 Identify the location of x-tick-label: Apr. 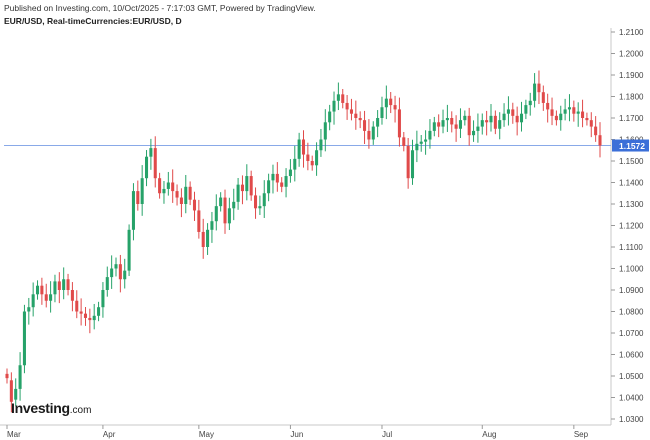
(109, 434).